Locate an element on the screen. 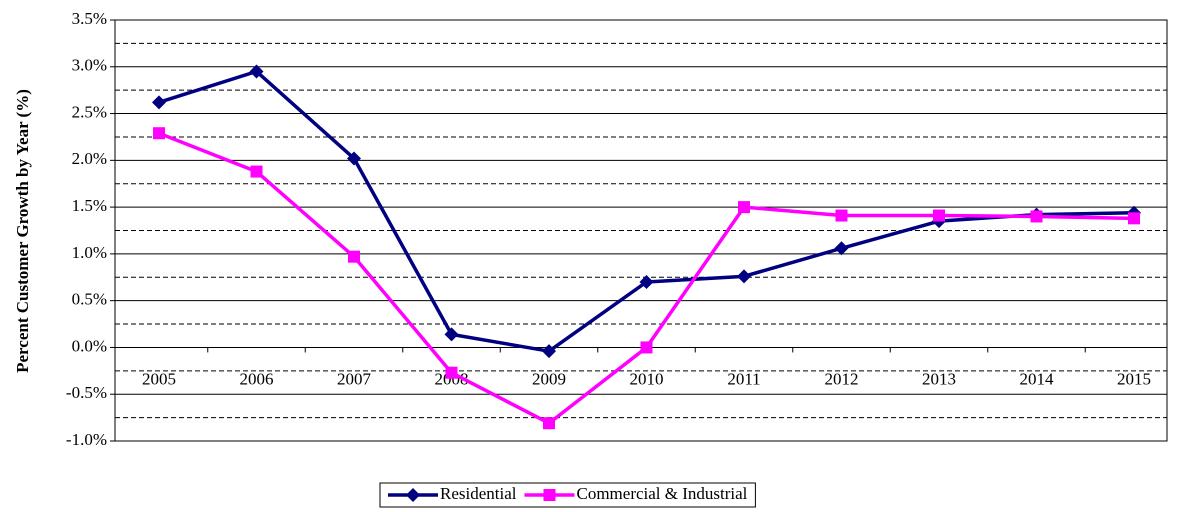  y-tick-label: 0.0% is located at coordinates (89, 345).